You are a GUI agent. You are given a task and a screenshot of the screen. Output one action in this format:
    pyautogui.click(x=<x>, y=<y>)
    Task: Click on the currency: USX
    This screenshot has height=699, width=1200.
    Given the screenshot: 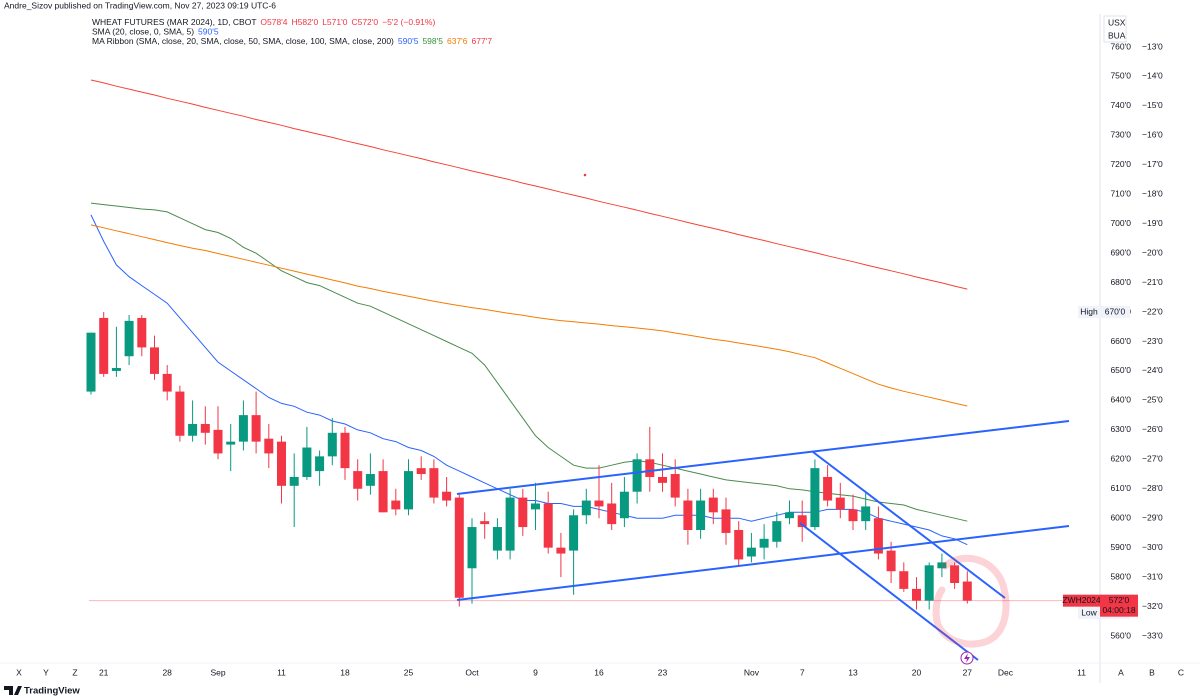 What is the action you would take?
    pyautogui.click(x=1117, y=22)
    